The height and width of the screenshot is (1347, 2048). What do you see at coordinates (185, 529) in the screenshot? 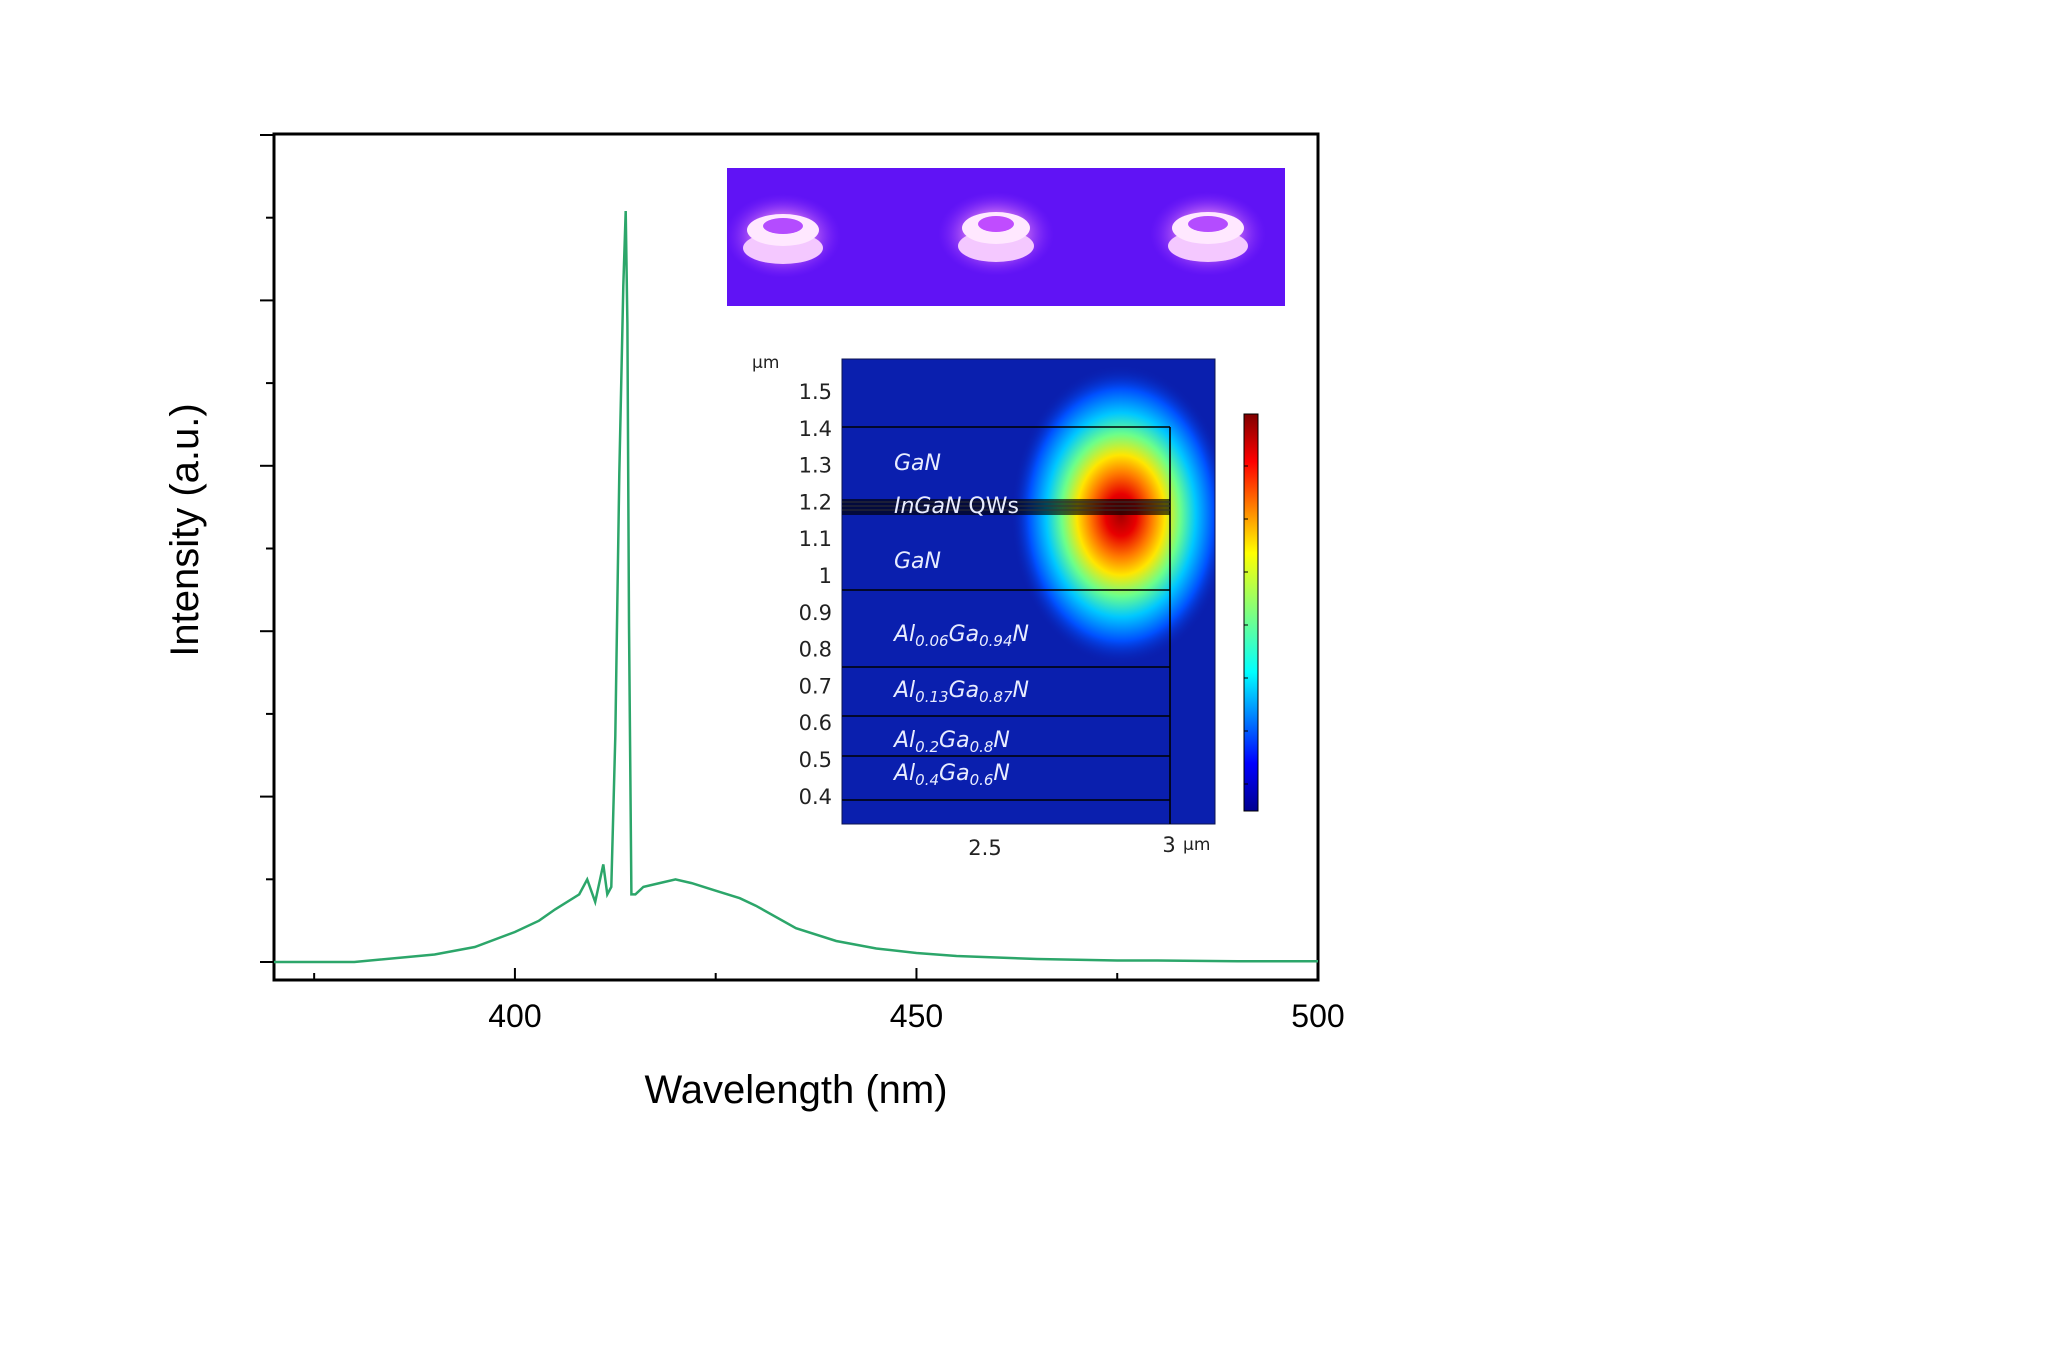
I see `y-axis-label: Intensity (a.u.)` at bounding box center [185, 529].